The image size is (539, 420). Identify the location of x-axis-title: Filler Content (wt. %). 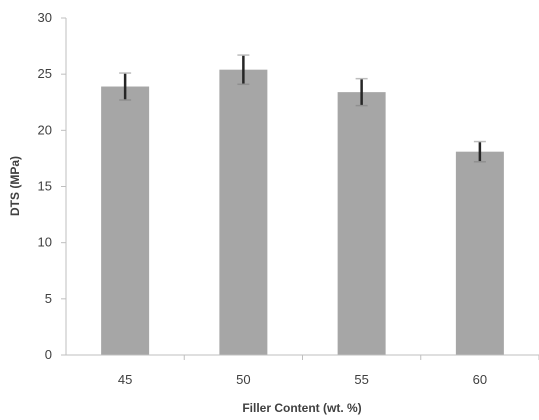
(301, 408).